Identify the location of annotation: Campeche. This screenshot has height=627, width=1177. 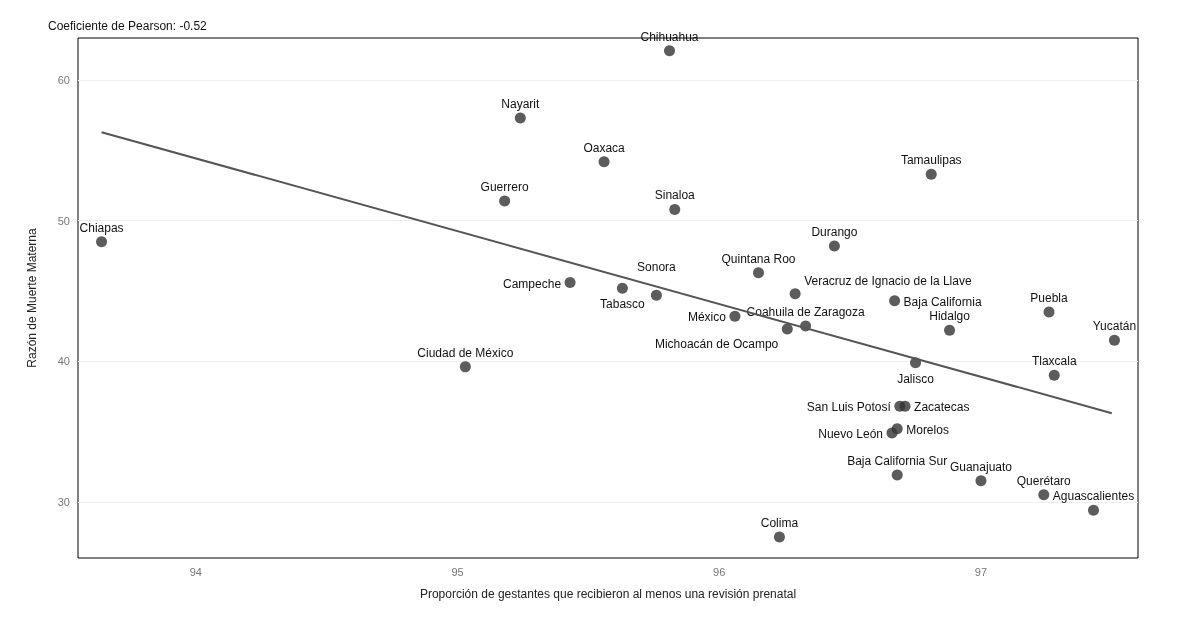
(532, 283).